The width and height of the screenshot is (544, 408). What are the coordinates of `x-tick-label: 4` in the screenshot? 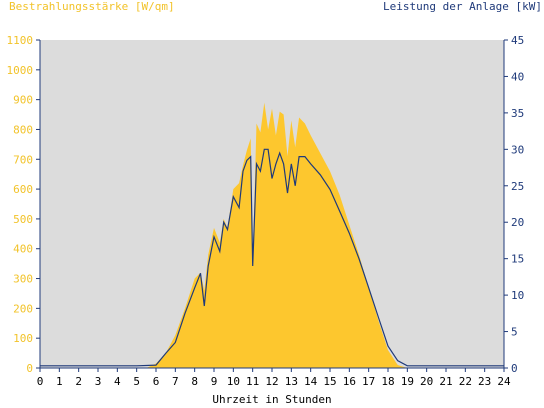 It's located at (117, 381).